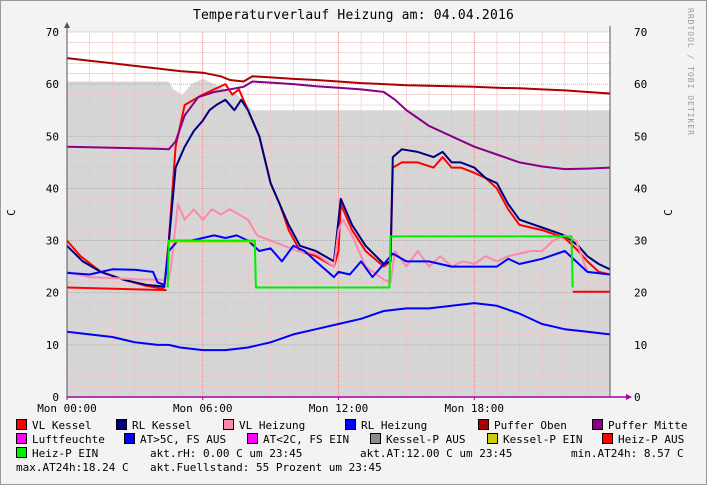  I want to click on legend-item-kessel-p-aus: Kessel-P AUS, so click(417, 439).